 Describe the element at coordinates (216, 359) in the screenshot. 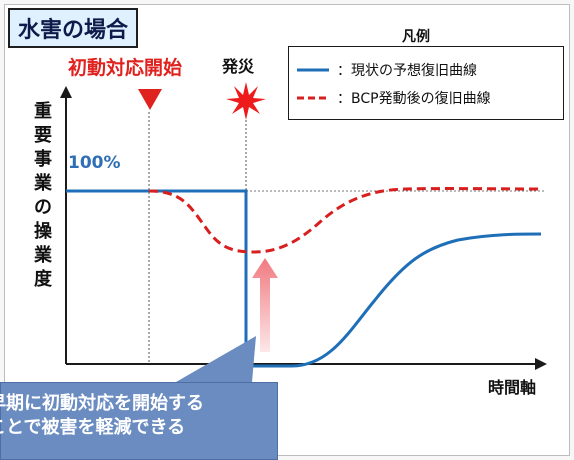

I see `callout-pointer` at that location.